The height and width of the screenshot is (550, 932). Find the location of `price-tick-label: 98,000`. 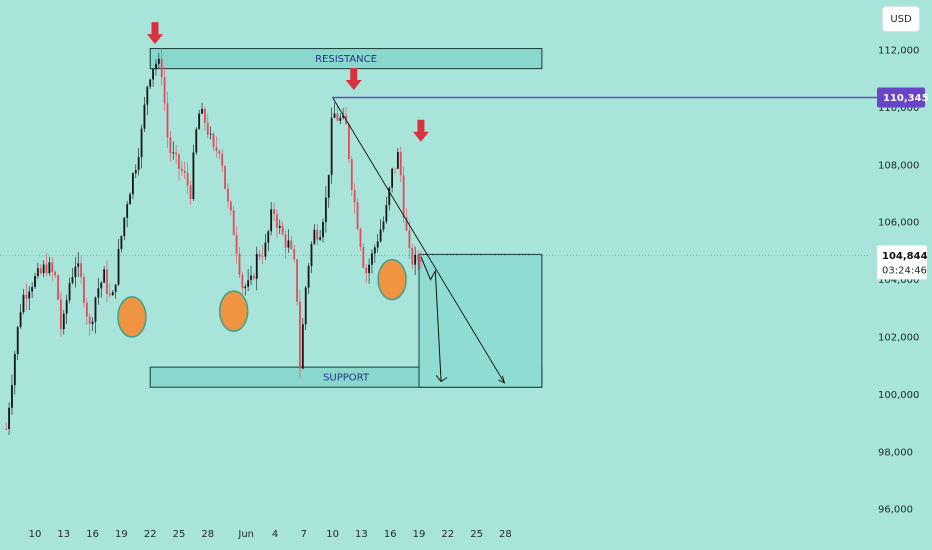

price-tick-label: 98,000 is located at coordinates (895, 452).